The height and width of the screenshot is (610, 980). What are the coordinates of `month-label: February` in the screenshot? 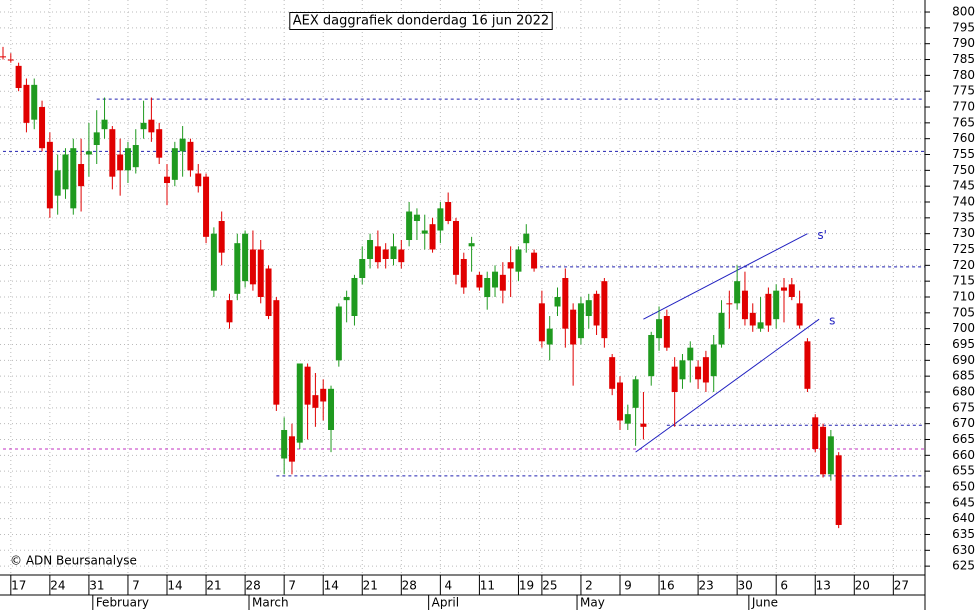 It's located at (122, 603).